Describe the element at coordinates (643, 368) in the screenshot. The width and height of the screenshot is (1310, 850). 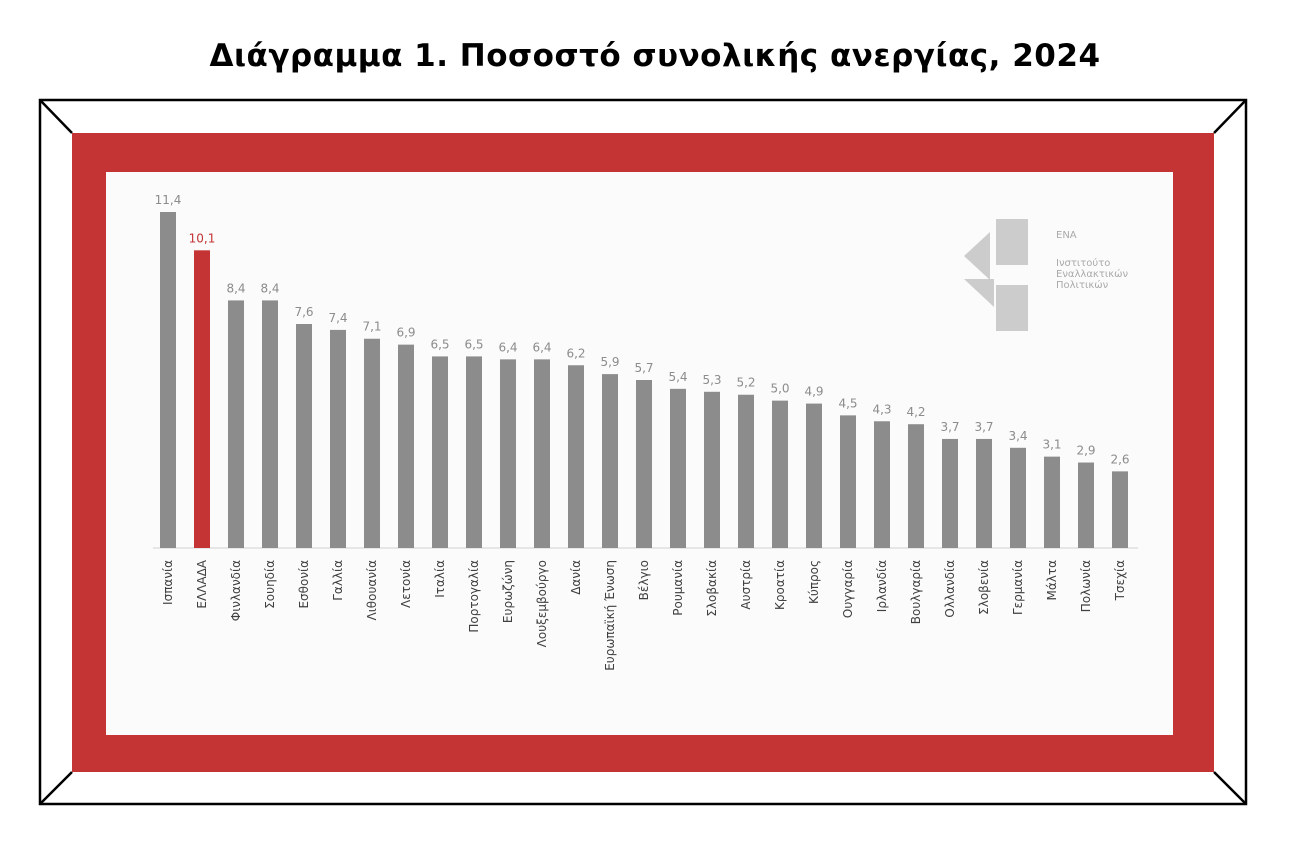
I see `data-label-15: 5,7` at that location.